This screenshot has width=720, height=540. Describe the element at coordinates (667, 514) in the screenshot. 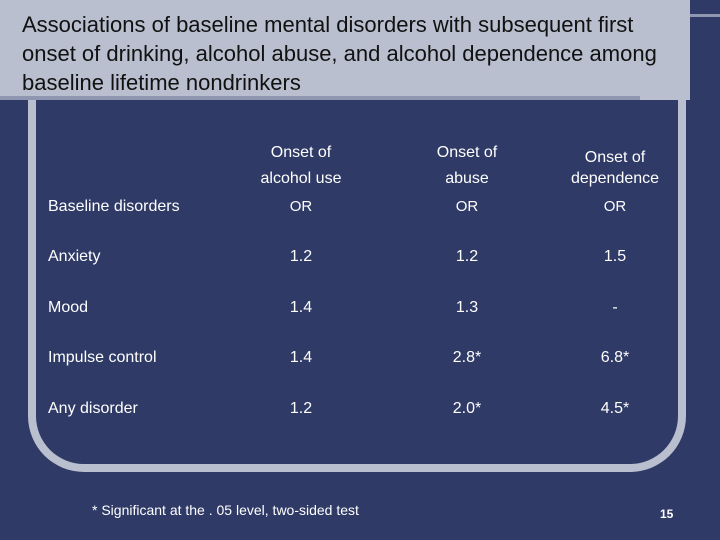

I see `page-number: 15` at that location.